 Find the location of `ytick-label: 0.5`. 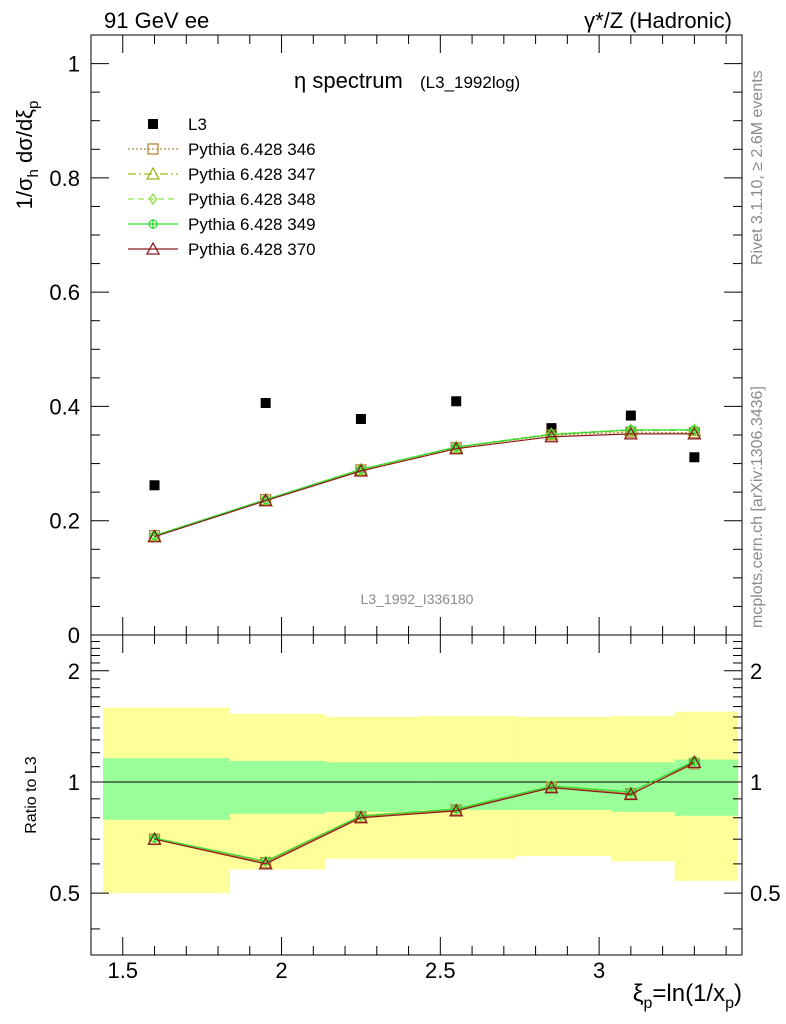

ytick-label: 0.5 is located at coordinates (64, 893).